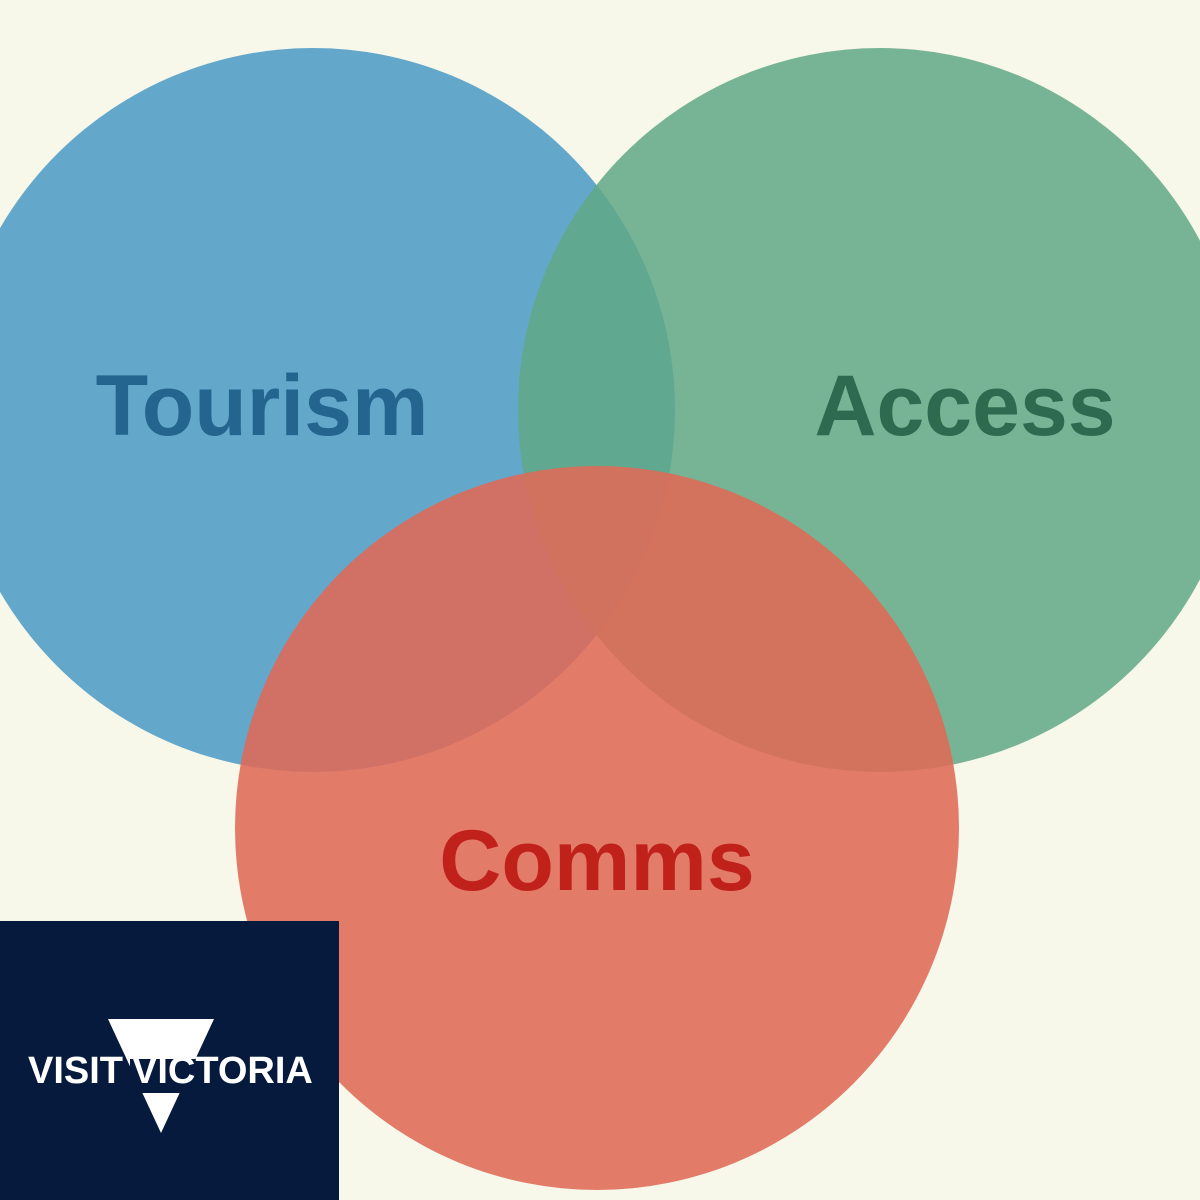 The image size is (1200, 1200). What do you see at coordinates (75, 1071) in the screenshot?
I see `logo-text-visit: VISIT` at bounding box center [75, 1071].